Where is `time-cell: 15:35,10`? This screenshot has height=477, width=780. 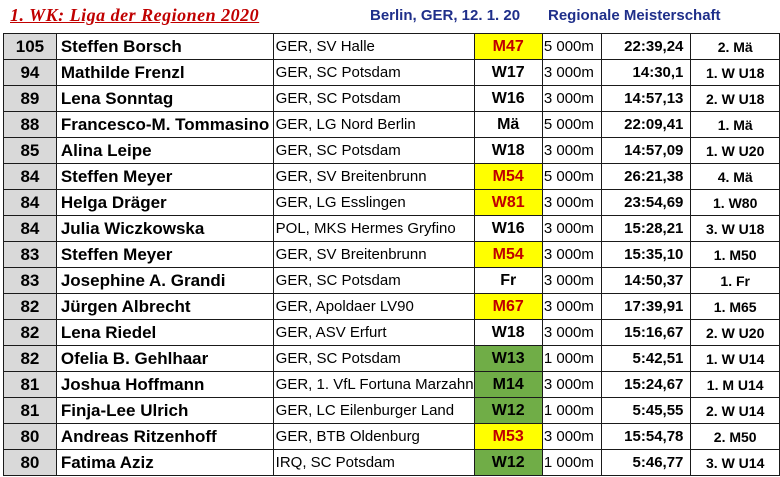 time-cell: 15:35,10 is located at coordinates (646, 254).